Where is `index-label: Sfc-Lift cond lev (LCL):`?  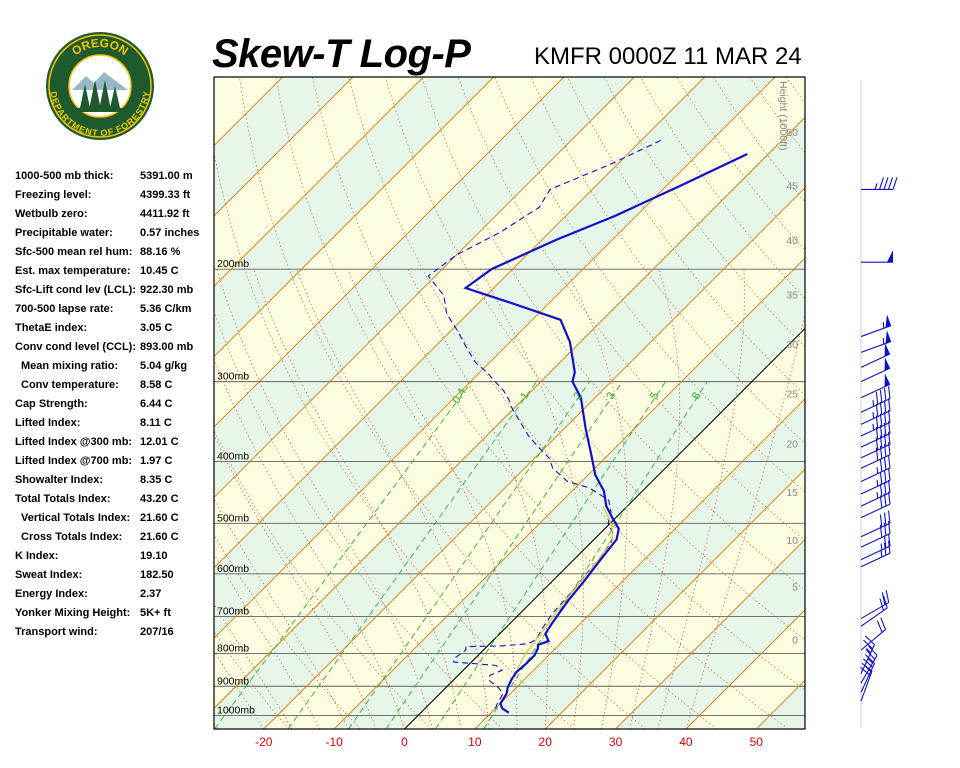
index-label: Sfc-Lift cond lev (LCL): is located at coordinates (75, 290).